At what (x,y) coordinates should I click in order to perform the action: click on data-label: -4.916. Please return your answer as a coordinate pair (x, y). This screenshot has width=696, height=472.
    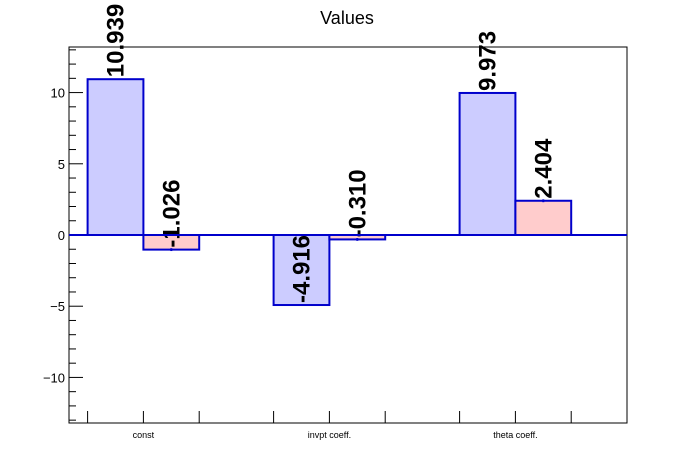
    Looking at the image, I should click on (302, 269).